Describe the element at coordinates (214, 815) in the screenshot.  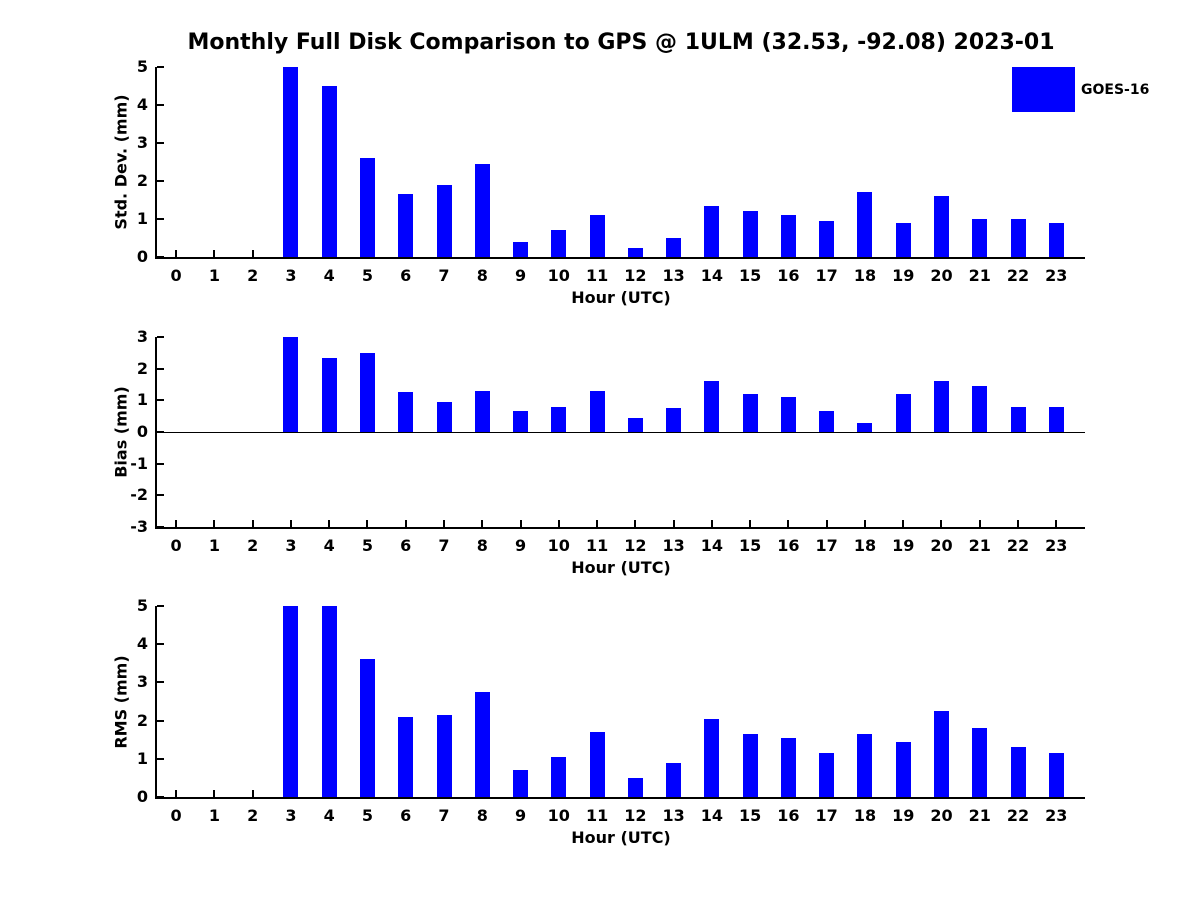
I see `x-tick-label: 1` at that location.